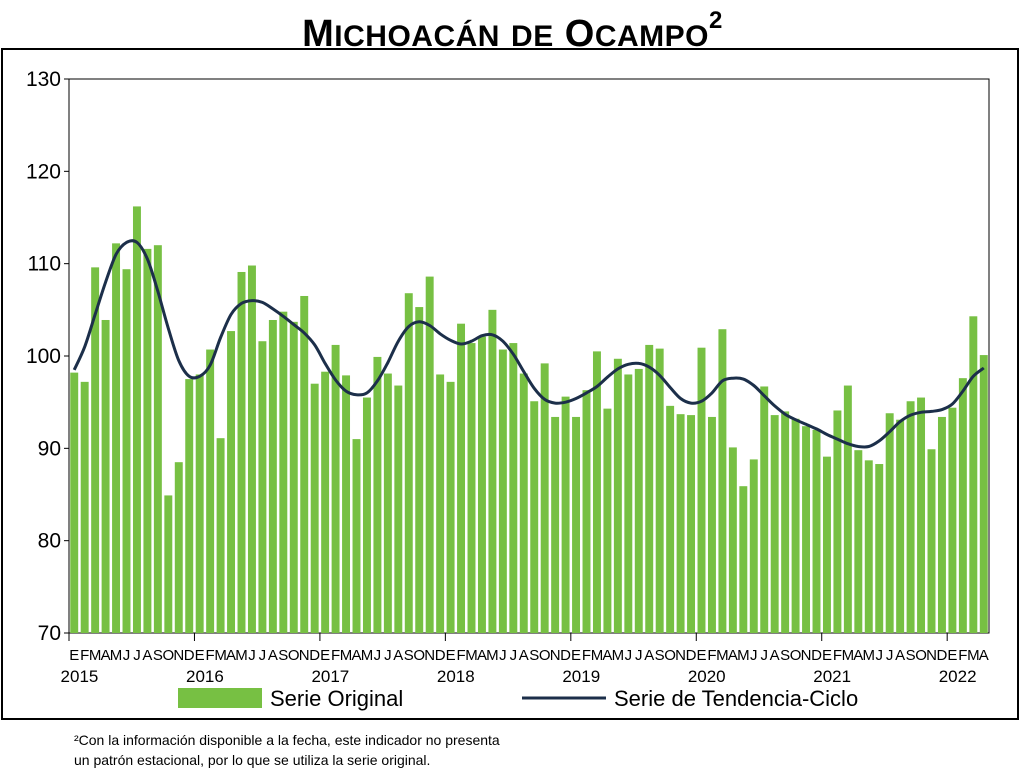  I want to click on x-year-label: 2022, so click(958, 676).